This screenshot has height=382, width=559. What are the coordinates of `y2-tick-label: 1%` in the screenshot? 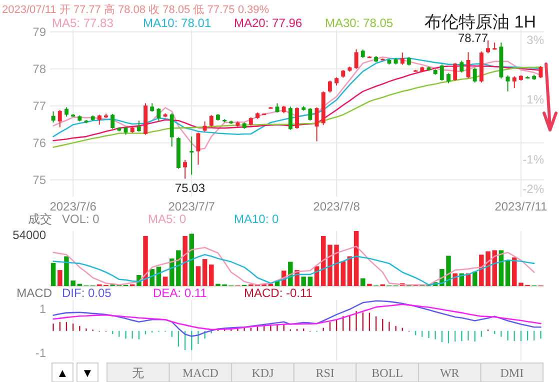 It's located at (535, 99).